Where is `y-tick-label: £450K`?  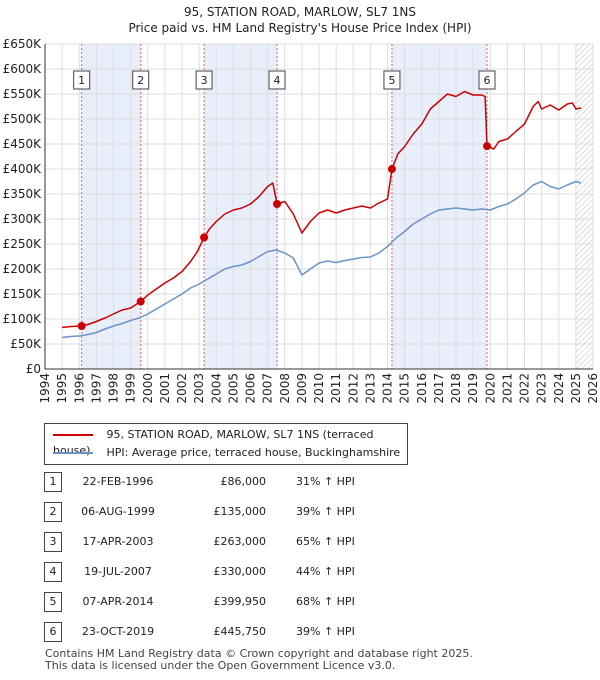 y-tick-label: £450K is located at coordinates (23, 144).